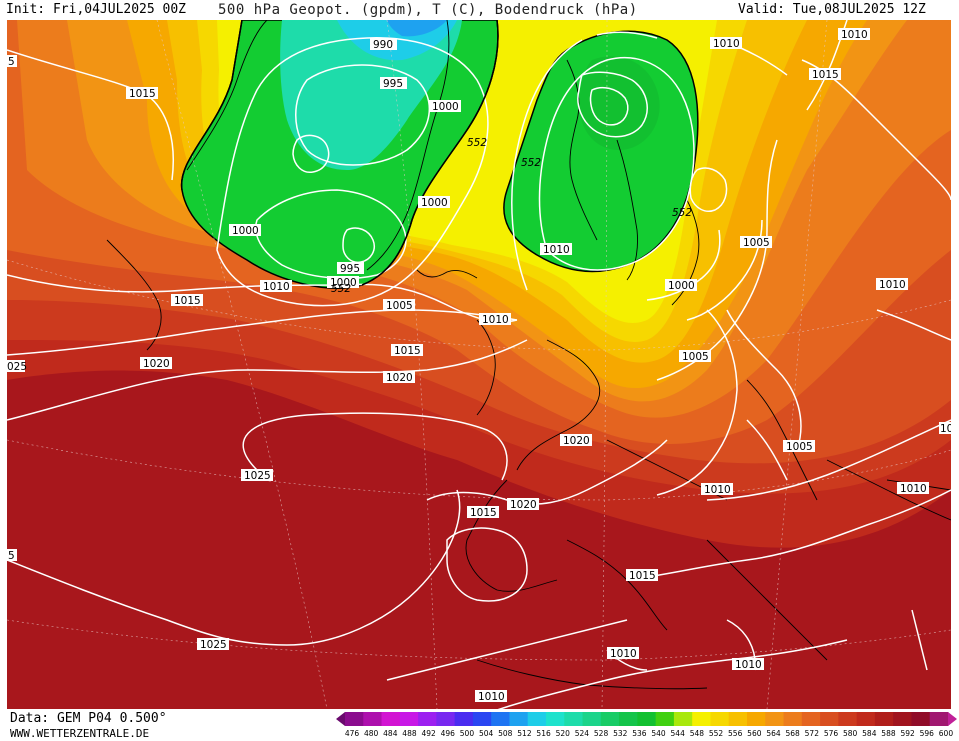 Image resolution: width=959 pixels, height=741 pixels. I want to click on colorbar-tick-label: 580, so click(850, 733).